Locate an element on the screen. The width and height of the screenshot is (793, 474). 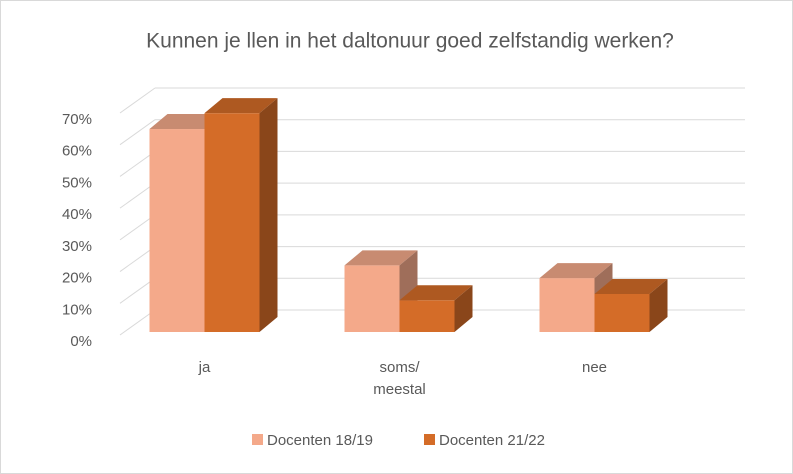
legend-label: Docenten 21/22 is located at coordinates (492, 440).